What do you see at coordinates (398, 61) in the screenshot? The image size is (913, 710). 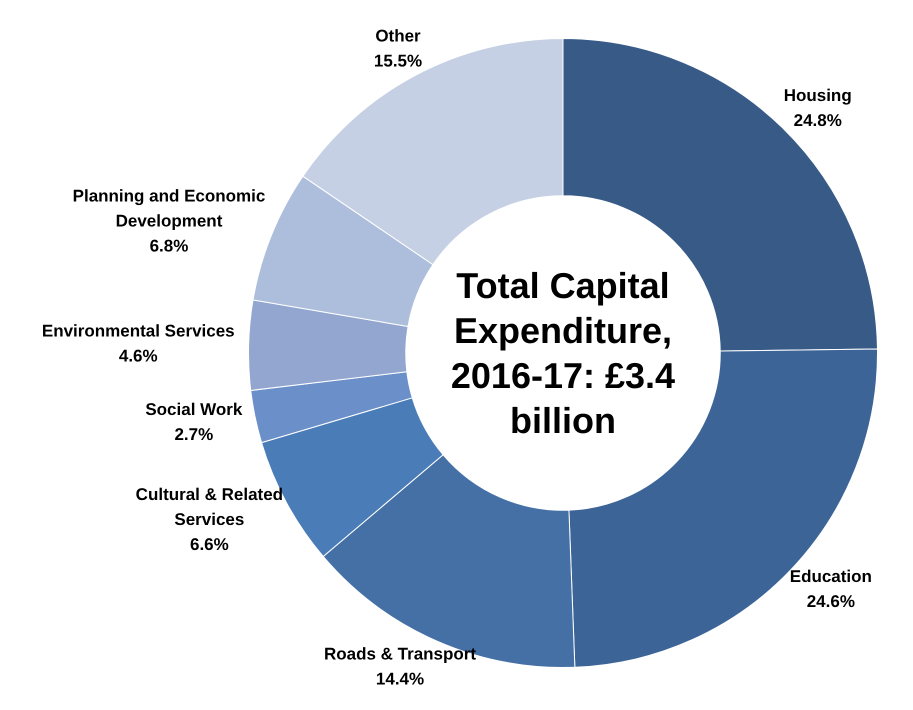 I see `data-label: 15.5%` at bounding box center [398, 61].